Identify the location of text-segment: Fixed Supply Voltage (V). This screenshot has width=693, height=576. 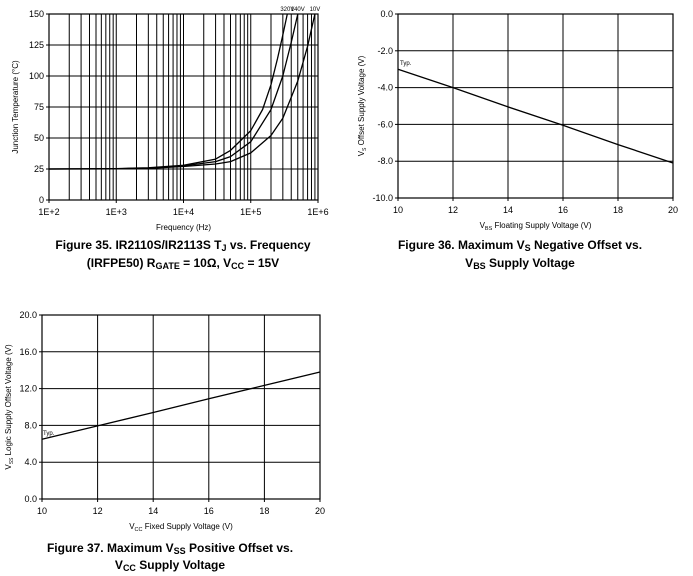
(188, 526).